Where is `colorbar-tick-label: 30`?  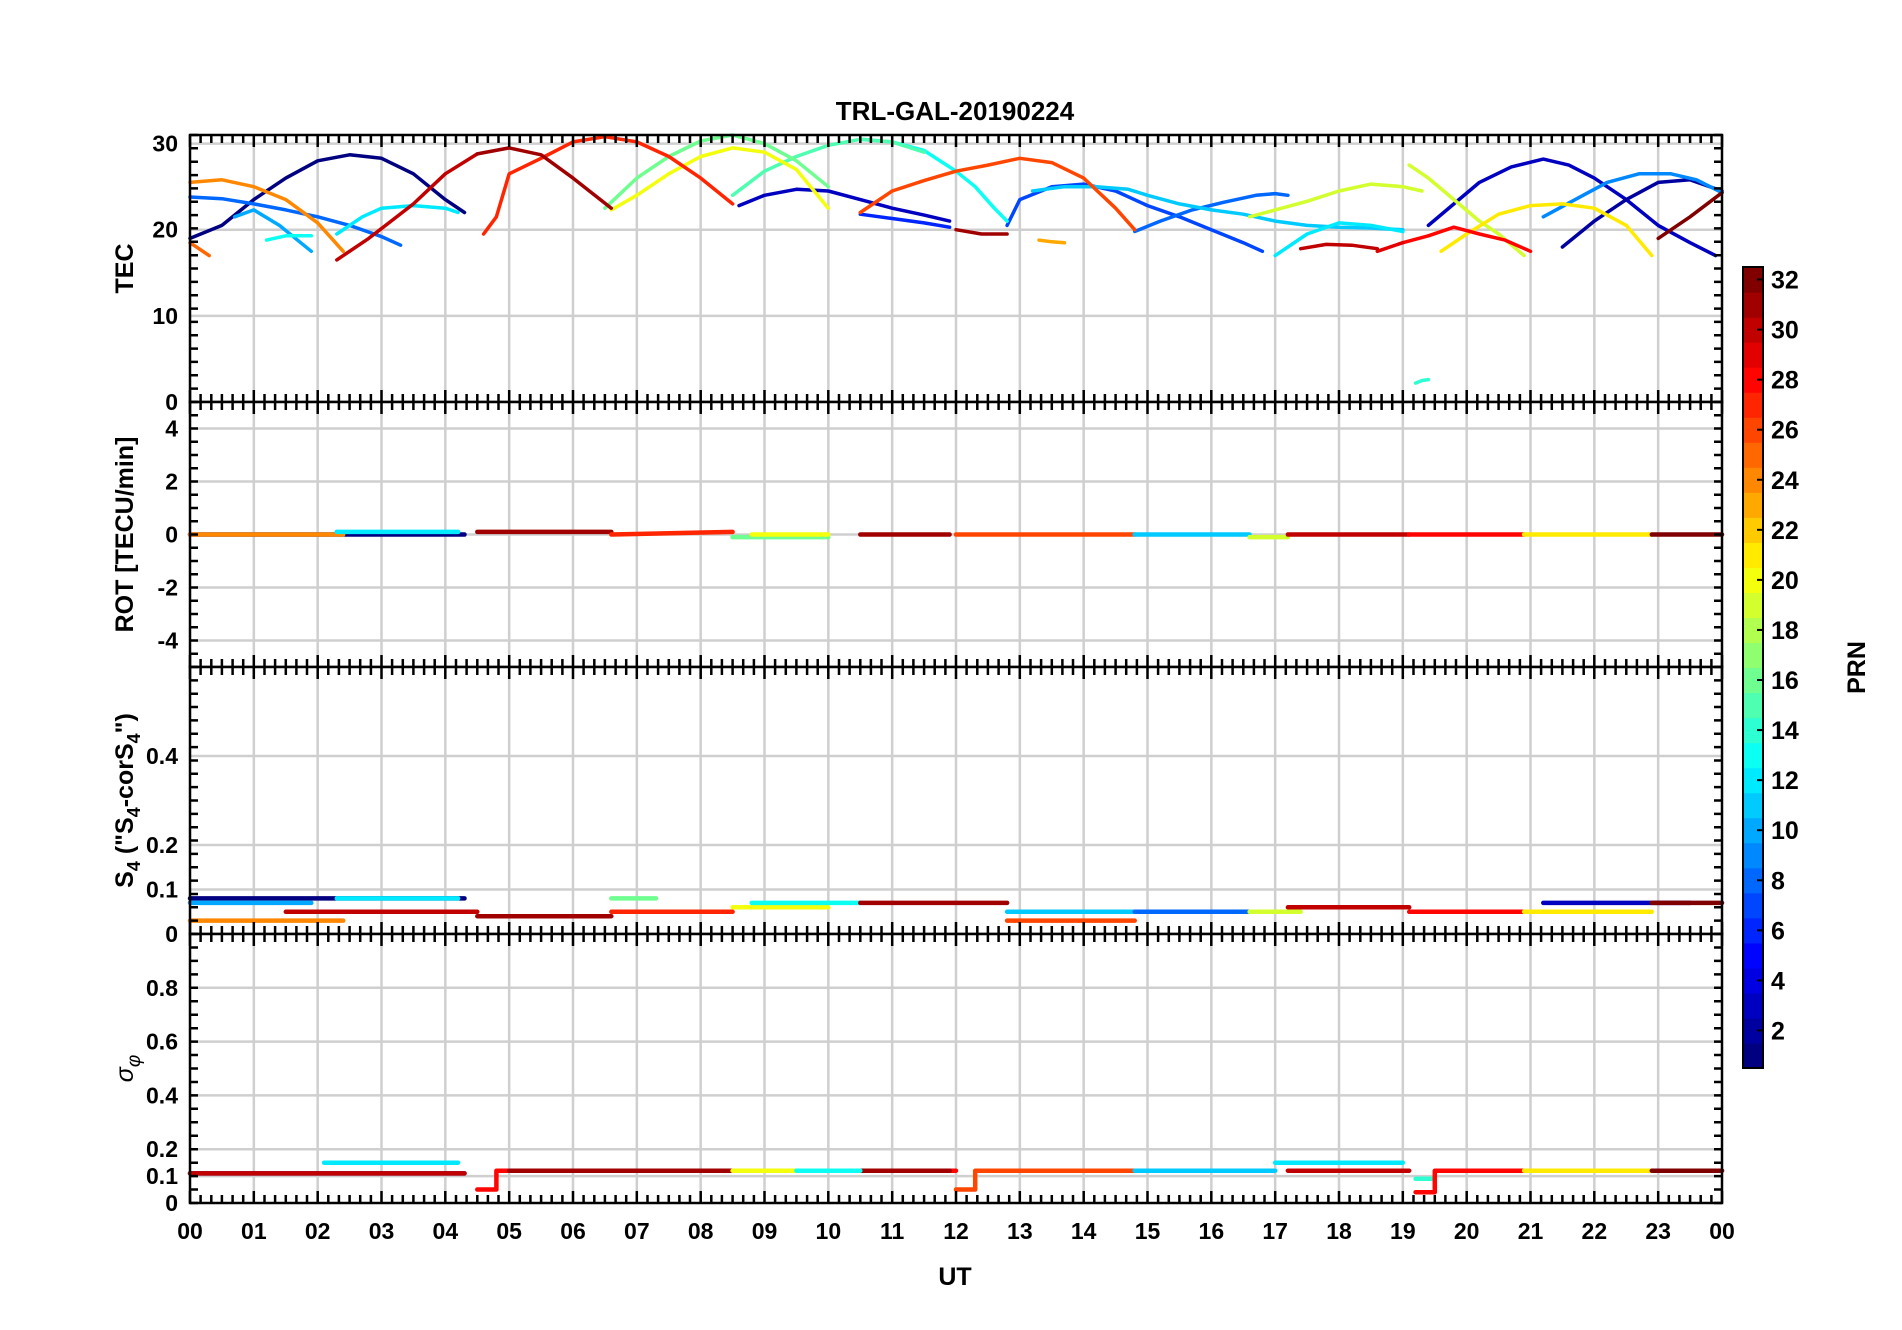
colorbar-tick-label: 30 is located at coordinates (1785, 331).